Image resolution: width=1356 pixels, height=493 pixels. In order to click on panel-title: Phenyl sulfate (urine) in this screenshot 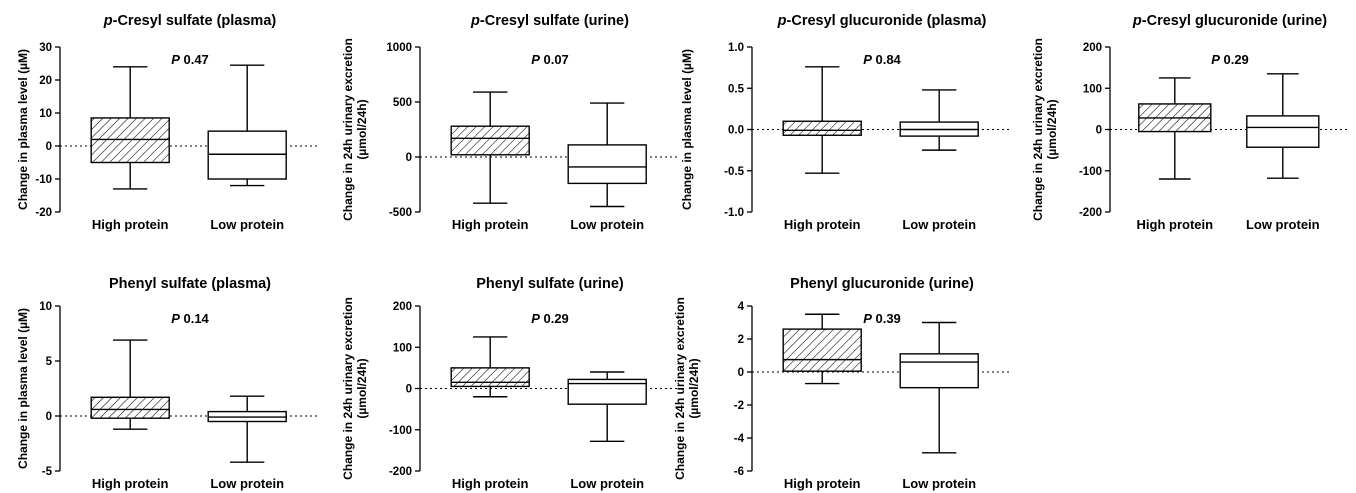, I will do `click(550, 284)`.